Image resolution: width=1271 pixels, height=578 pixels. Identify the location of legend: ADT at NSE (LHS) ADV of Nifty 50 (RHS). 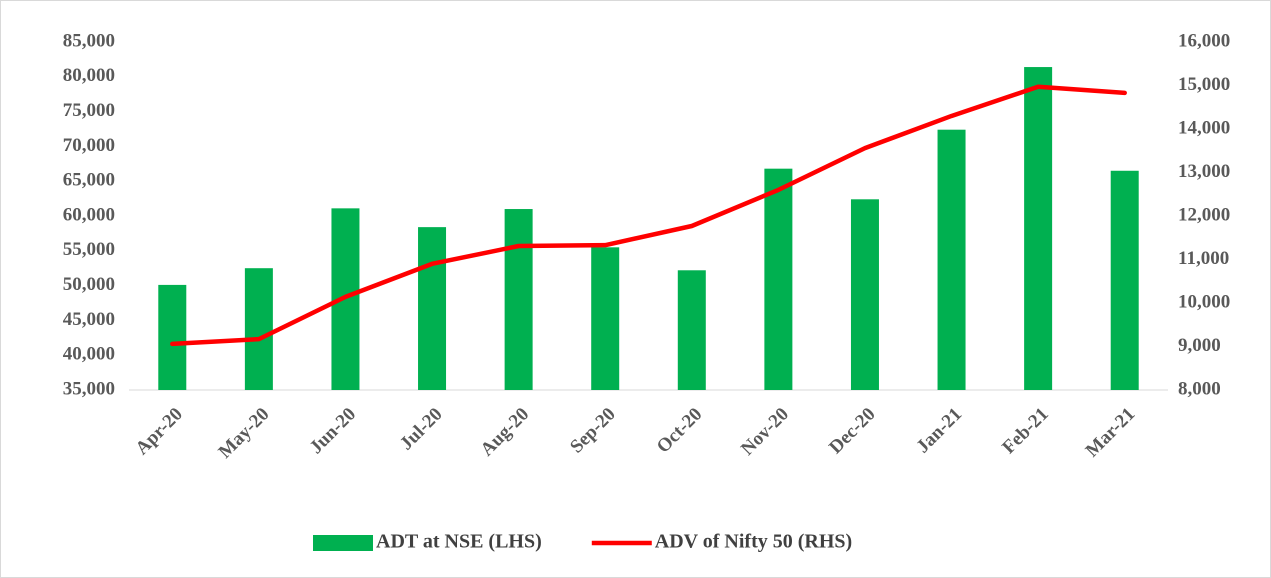
(582, 542).